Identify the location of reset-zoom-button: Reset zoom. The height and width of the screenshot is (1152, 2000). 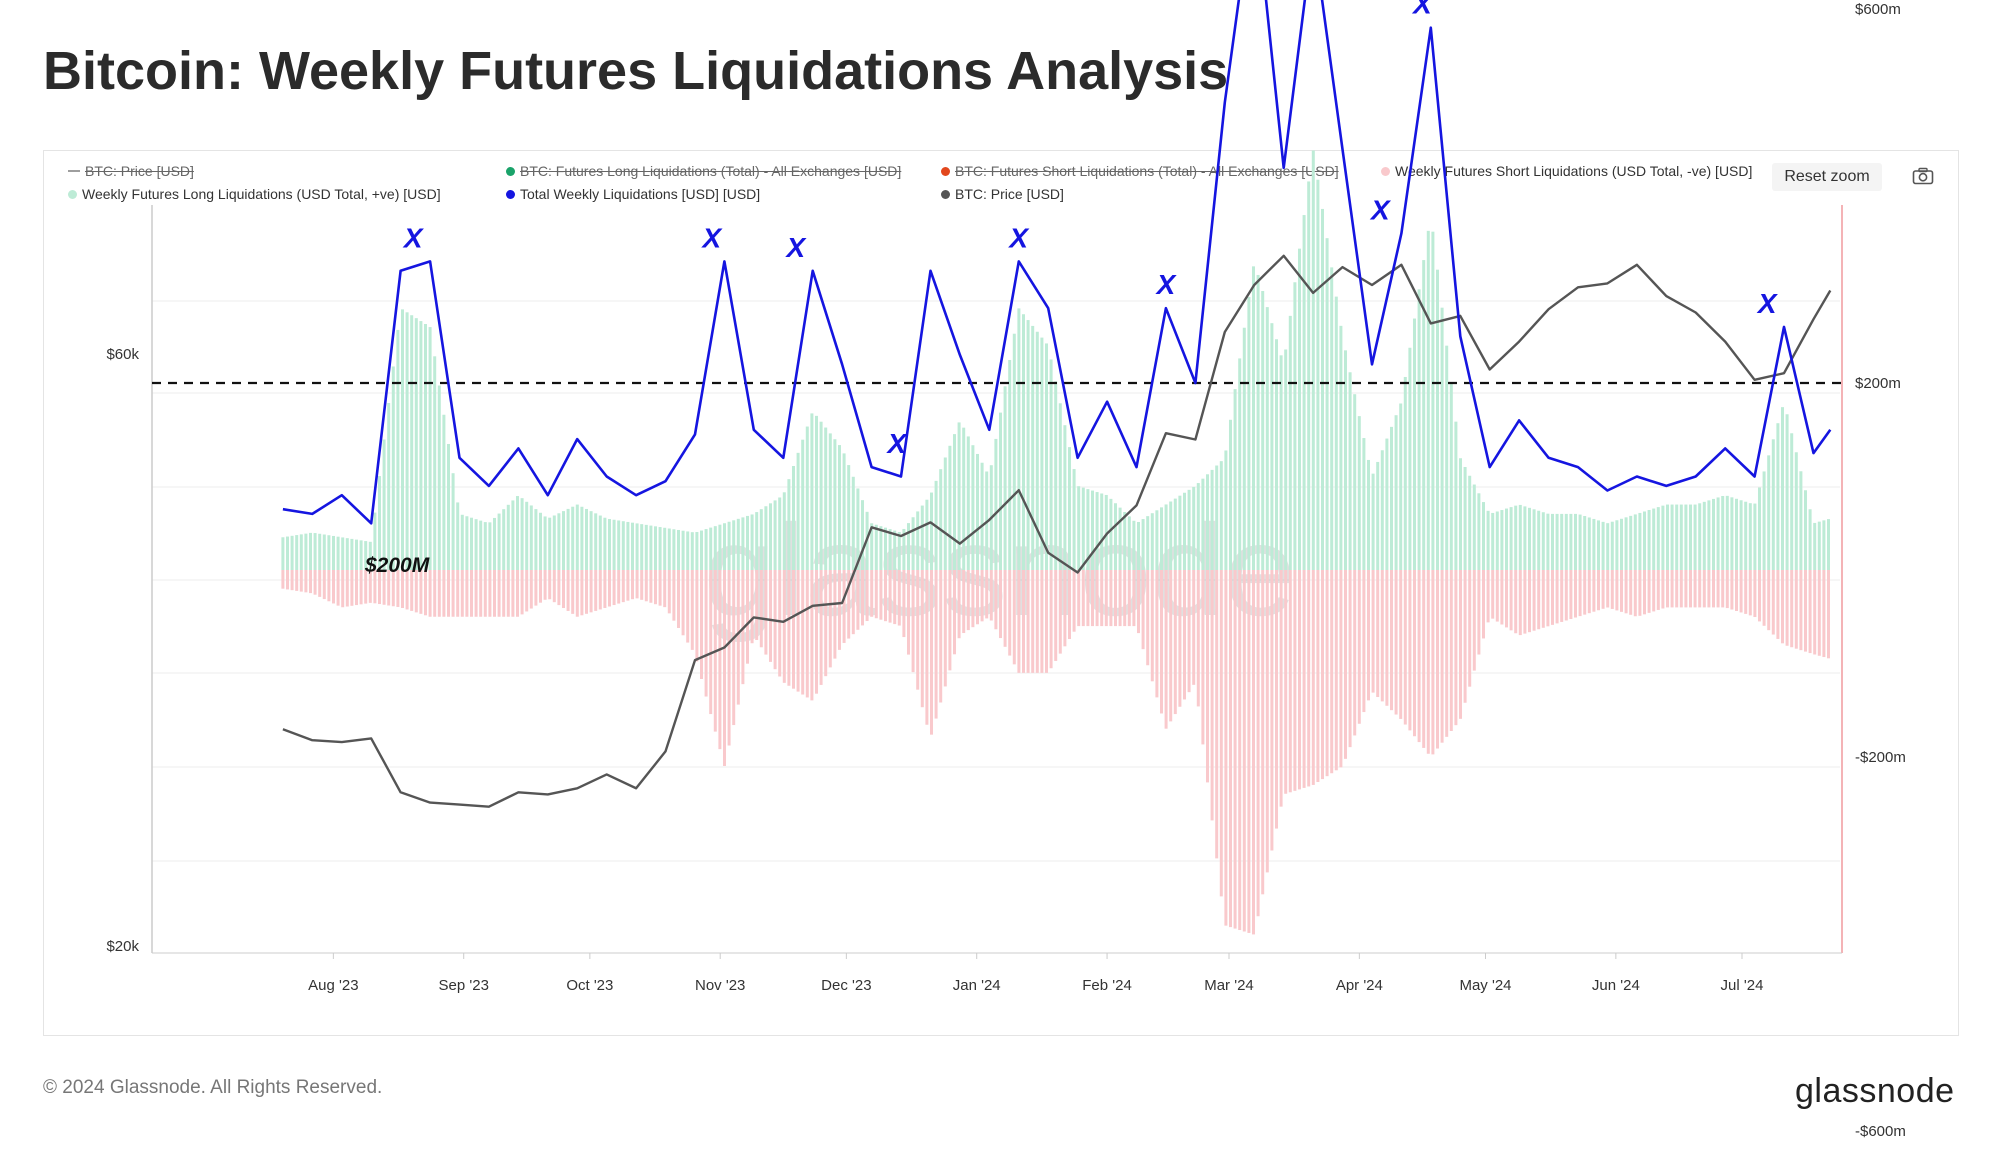
(1827, 177).